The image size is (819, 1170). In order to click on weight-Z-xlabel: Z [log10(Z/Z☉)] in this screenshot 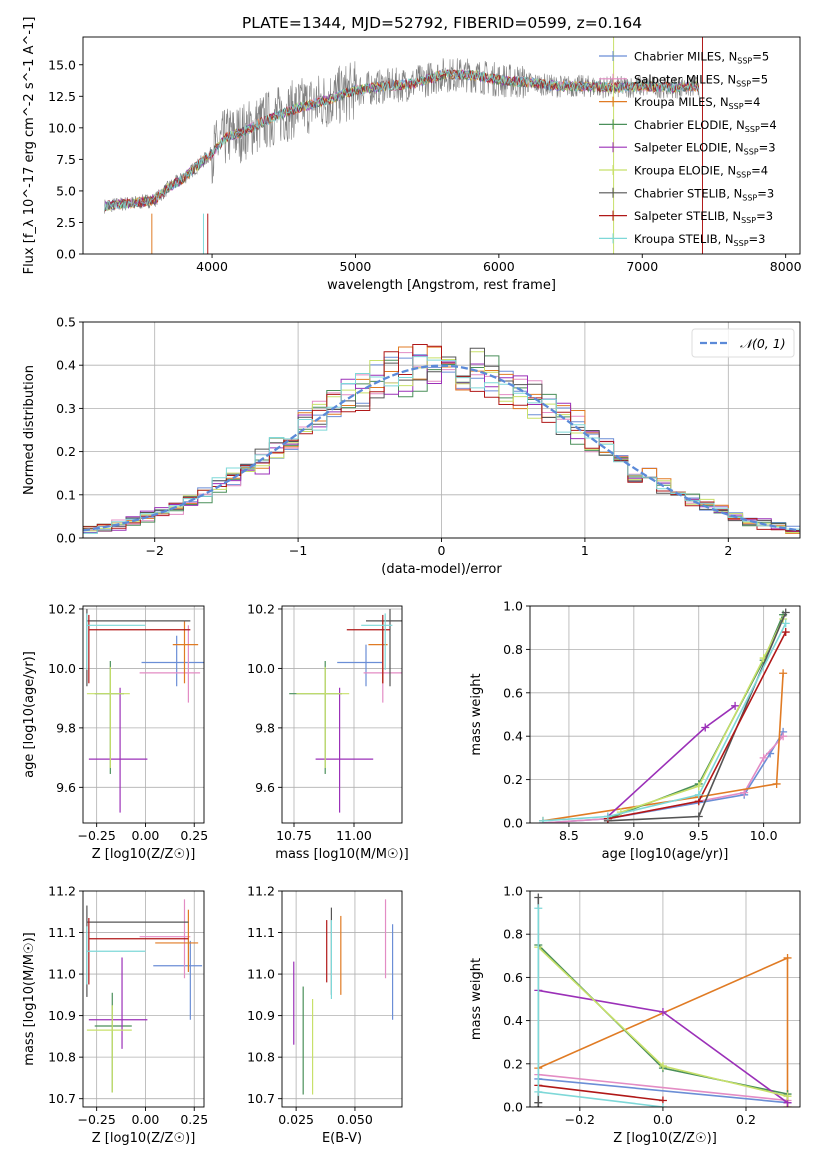, I will do `click(665, 1138)`.